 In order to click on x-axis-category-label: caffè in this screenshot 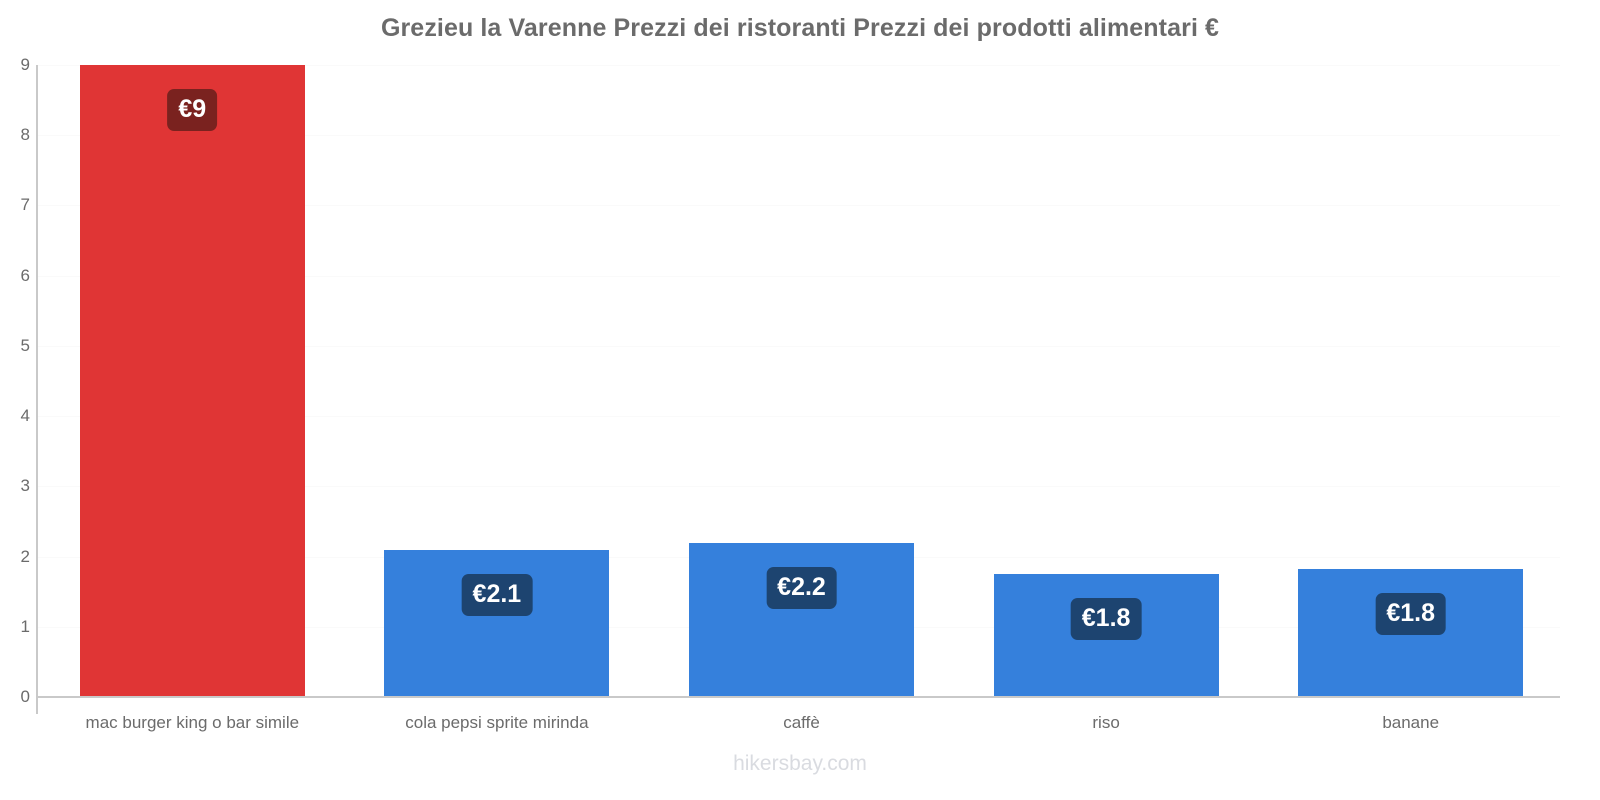, I will do `click(801, 722)`.